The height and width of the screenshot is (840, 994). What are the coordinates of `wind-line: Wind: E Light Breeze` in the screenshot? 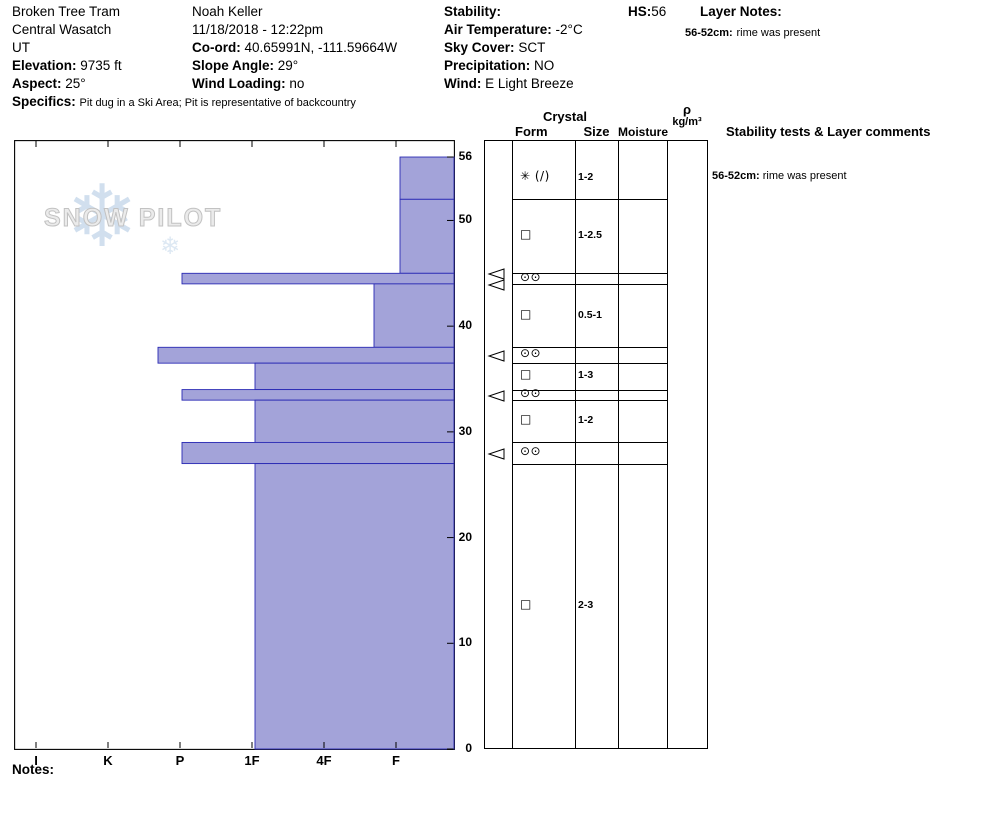 It's located at (509, 84).